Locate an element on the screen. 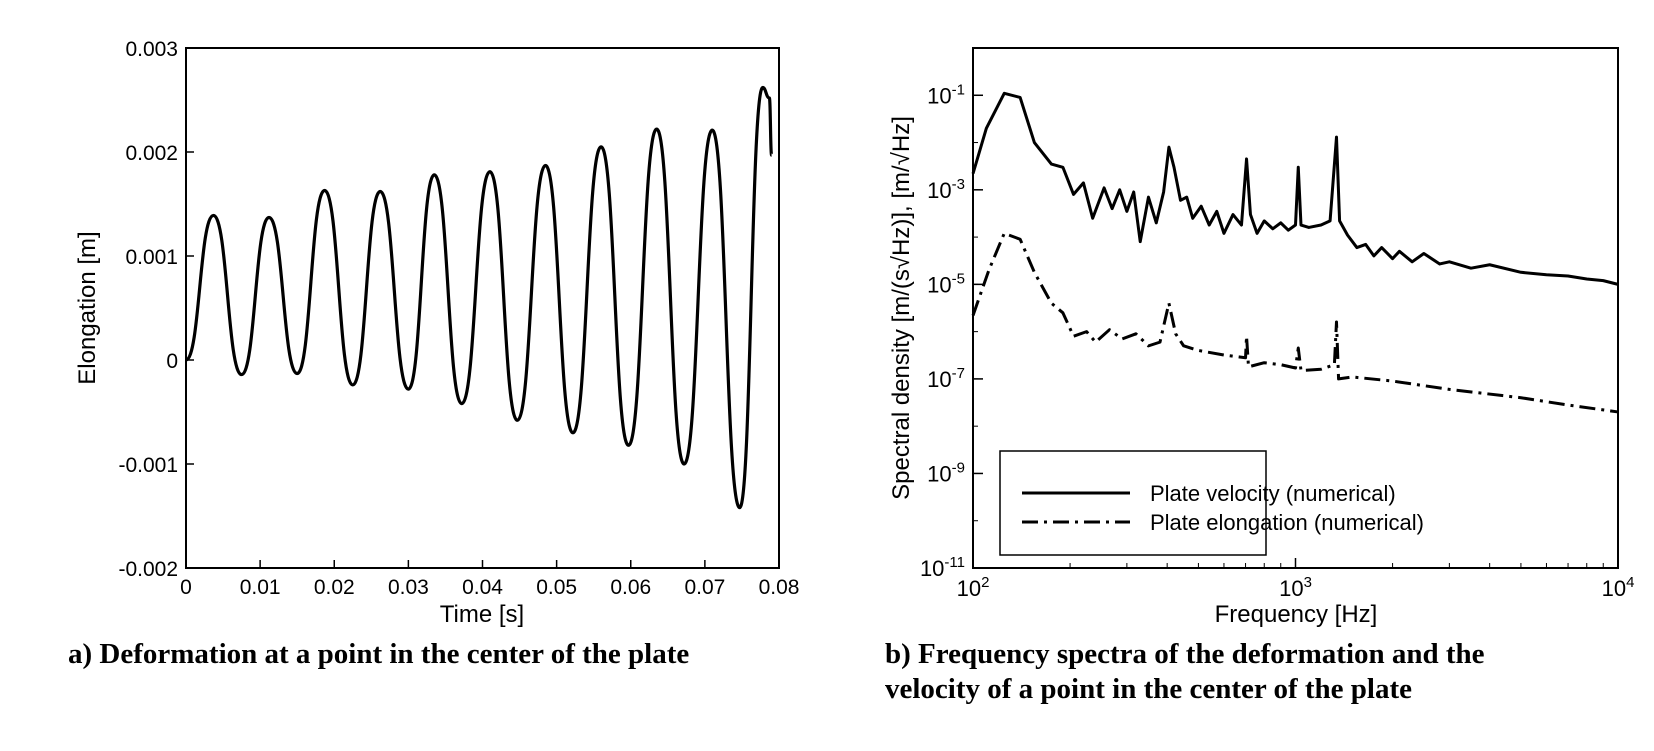 This screenshot has height=751, width=1654. chart-a-y-tick-label: -0.002 is located at coordinates (148, 569).